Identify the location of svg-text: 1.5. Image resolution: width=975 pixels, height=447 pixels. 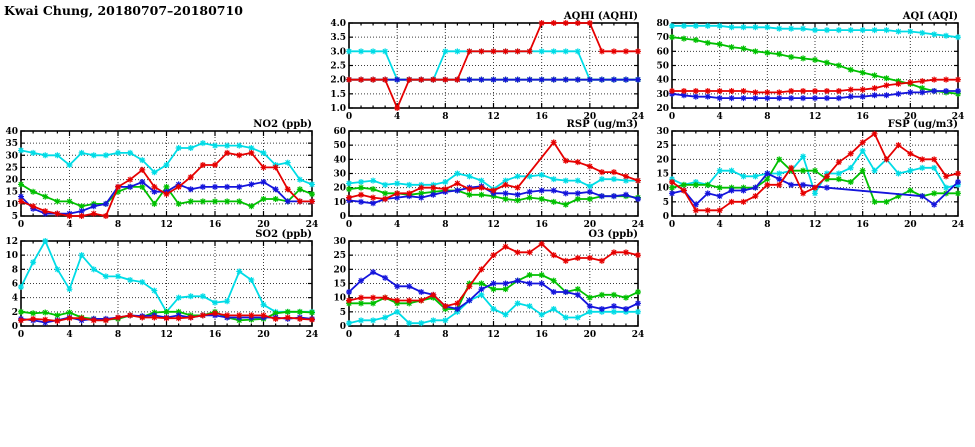
(338, 95).